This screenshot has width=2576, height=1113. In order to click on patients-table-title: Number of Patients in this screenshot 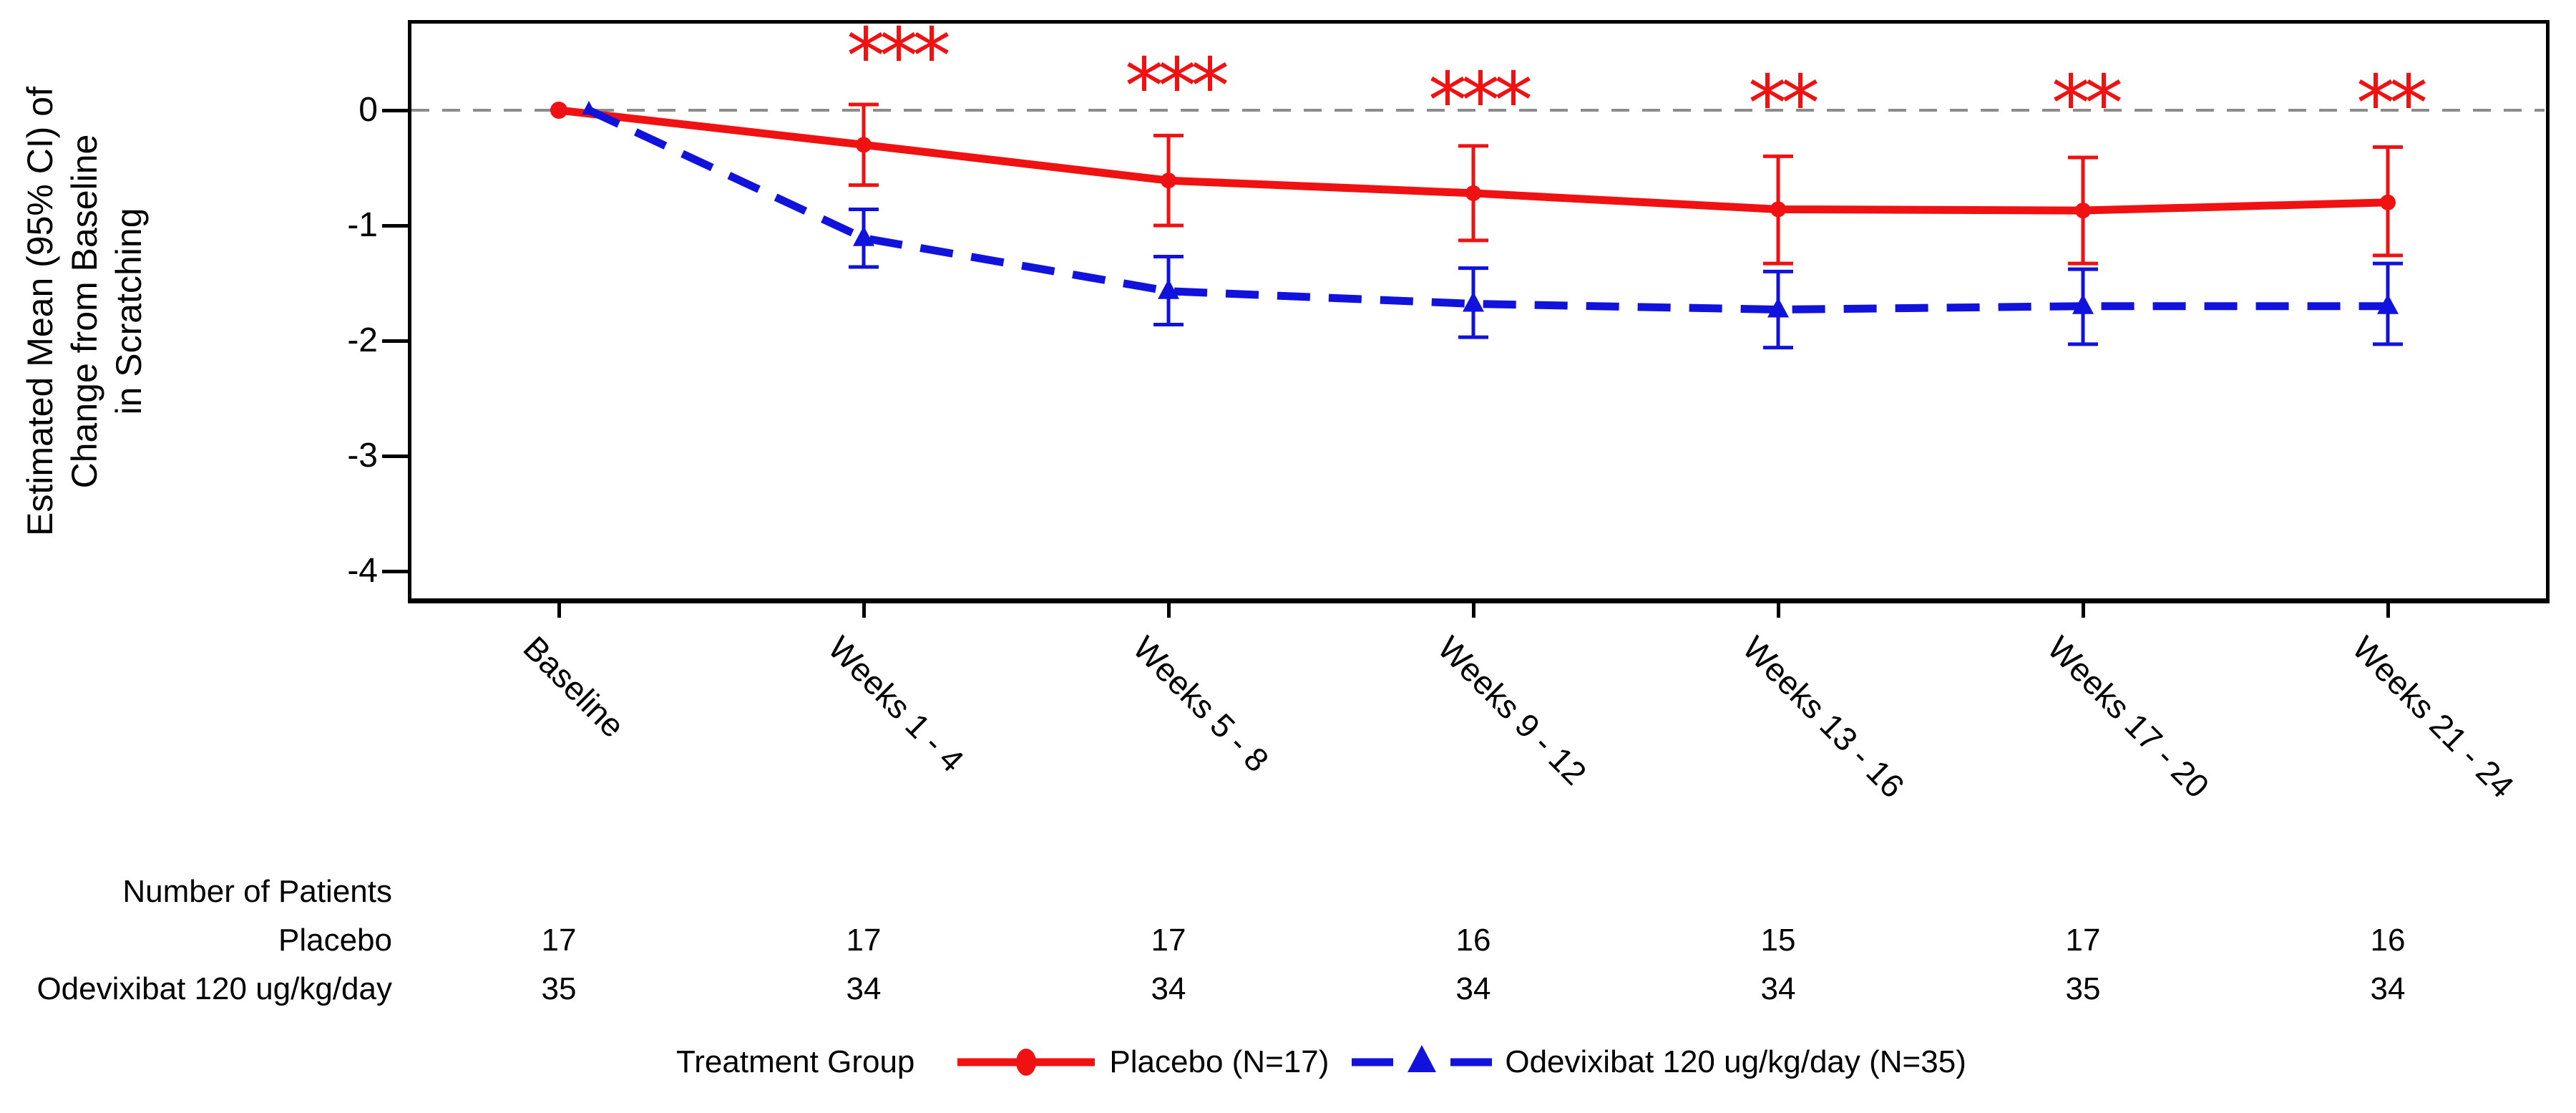, I will do `click(257, 891)`.